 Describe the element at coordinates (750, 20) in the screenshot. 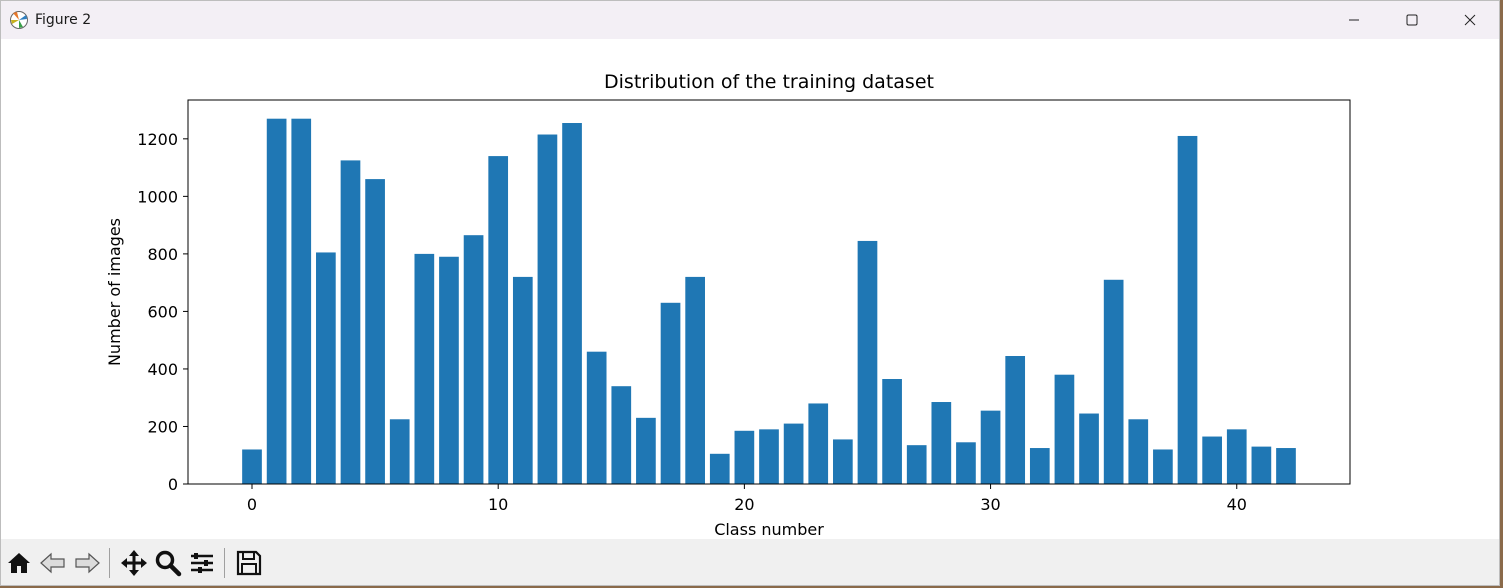

I see `title-bar: Figure 2` at that location.